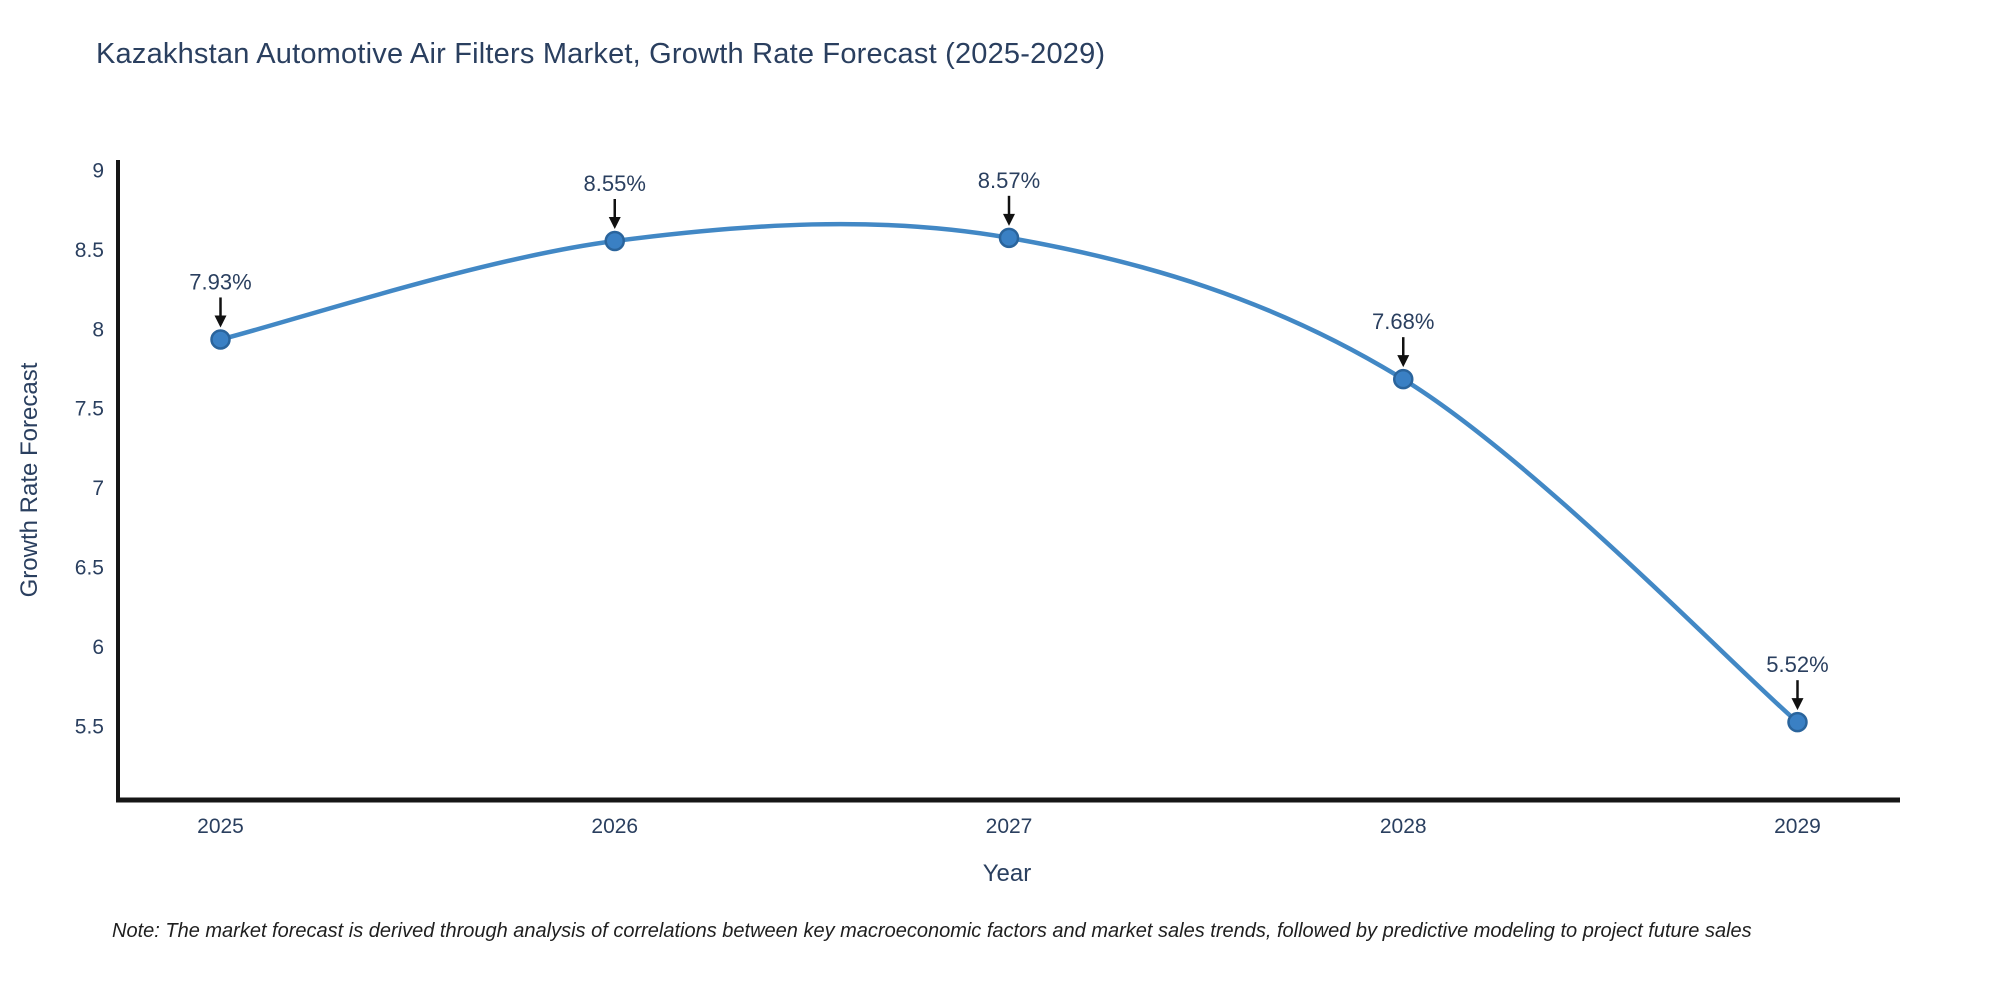 This screenshot has width=2000, height=1000. I want to click on y-tick-label: 8, so click(98, 329).